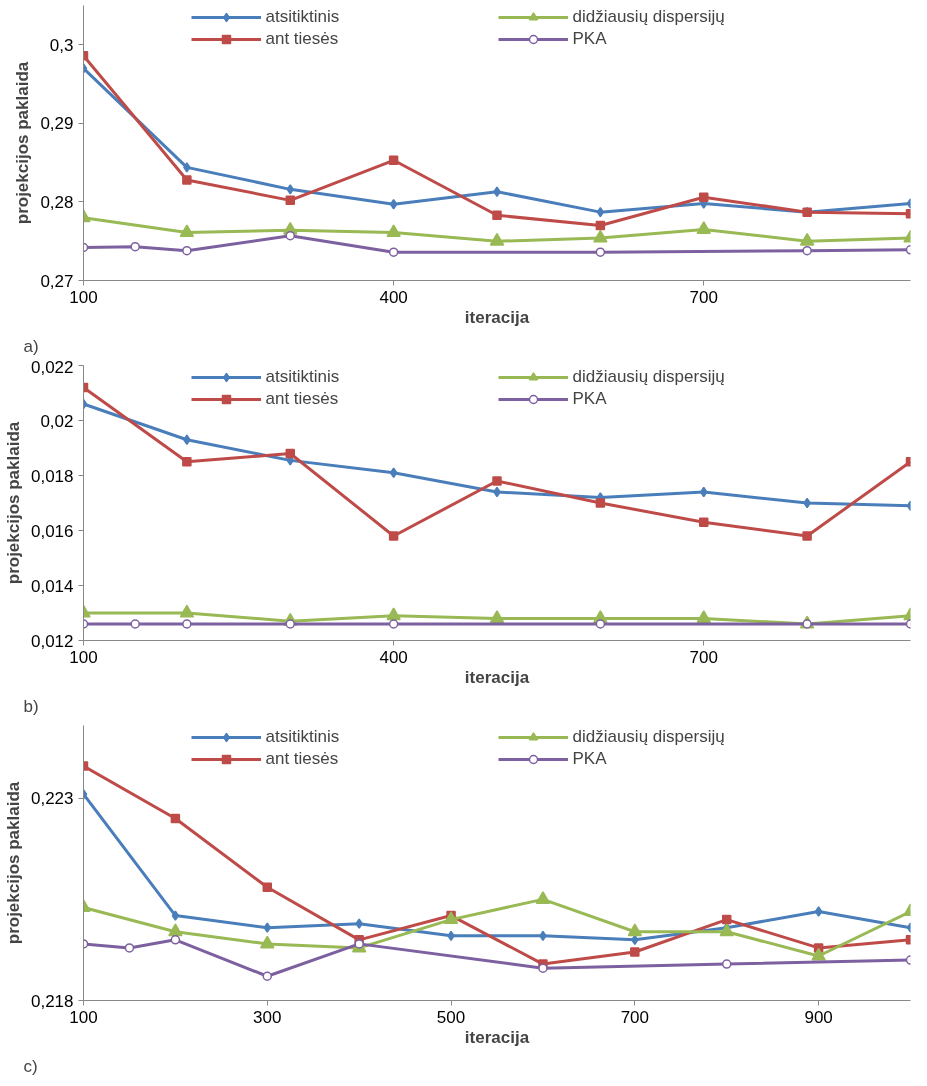 The width and height of the screenshot is (927, 1086). I want to click on y-tick-label: 0,014, so click(52, 586).